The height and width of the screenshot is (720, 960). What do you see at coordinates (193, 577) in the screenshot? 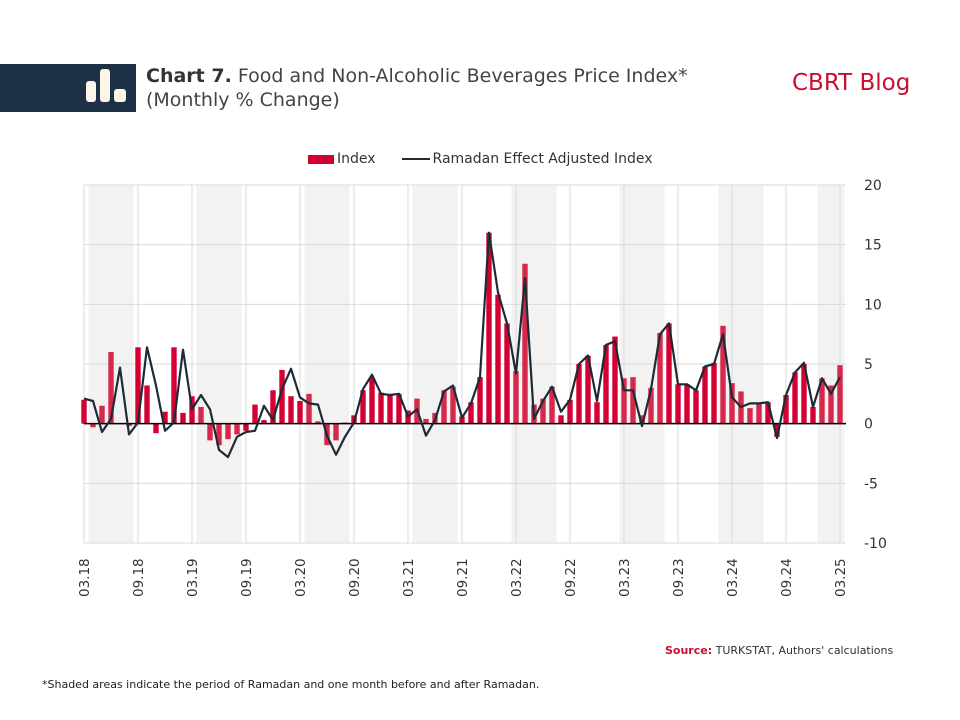
I see `x-tick-label: 03.19` at bounding box center [193, 577].